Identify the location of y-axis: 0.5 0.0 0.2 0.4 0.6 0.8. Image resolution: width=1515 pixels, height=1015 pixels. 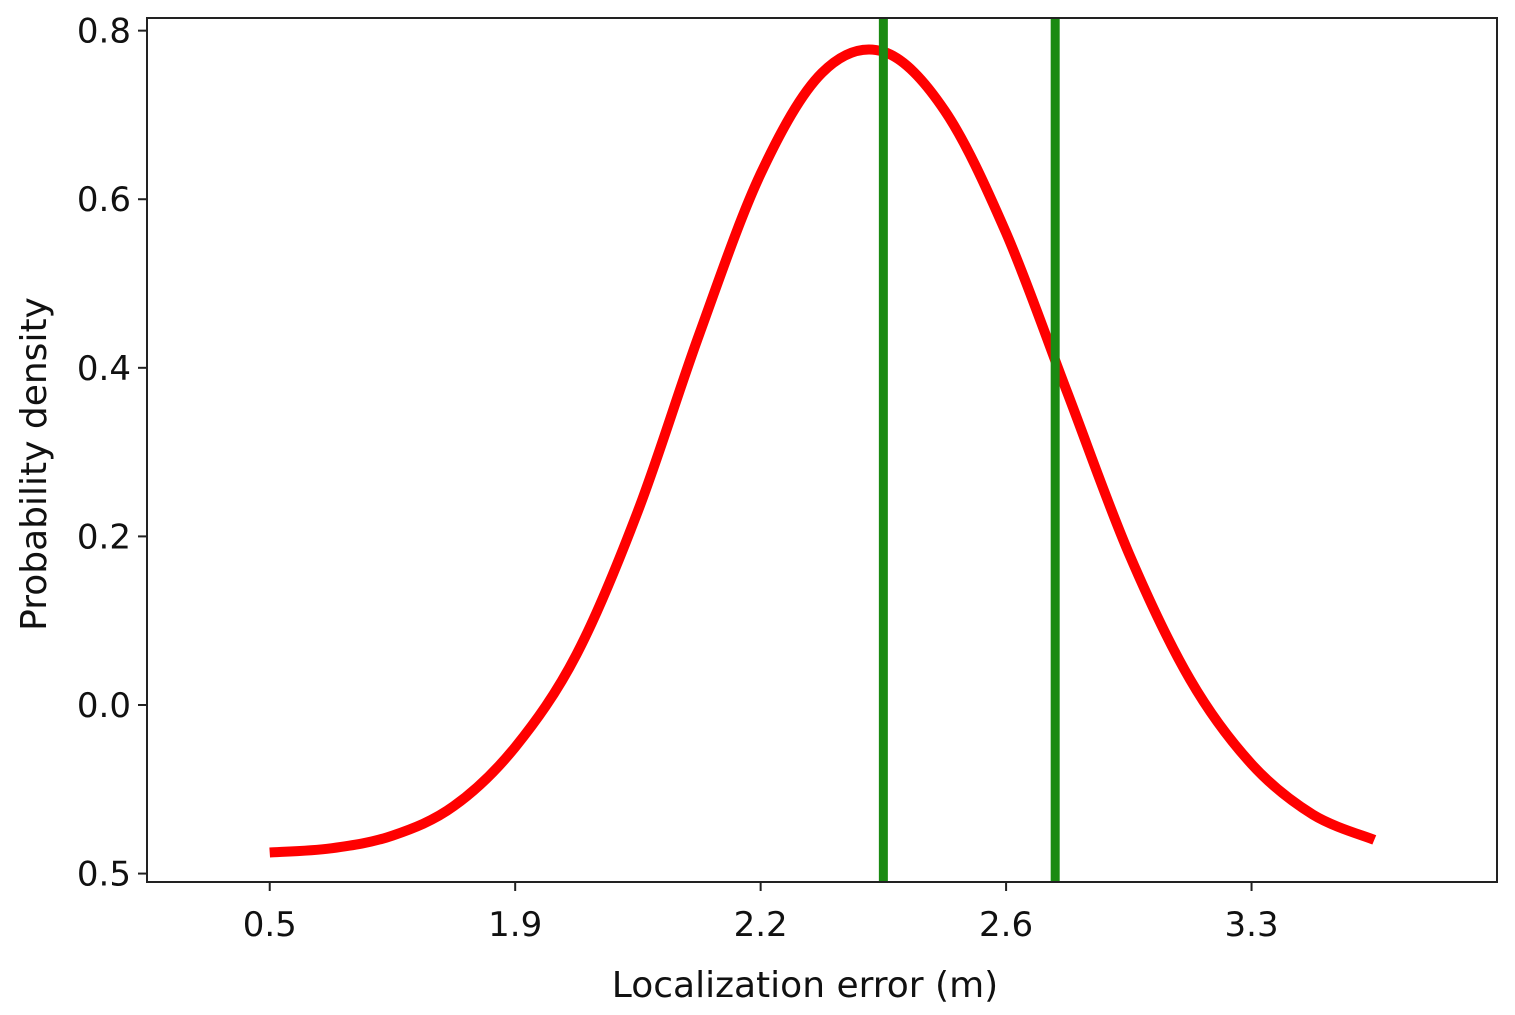
(112, 453).